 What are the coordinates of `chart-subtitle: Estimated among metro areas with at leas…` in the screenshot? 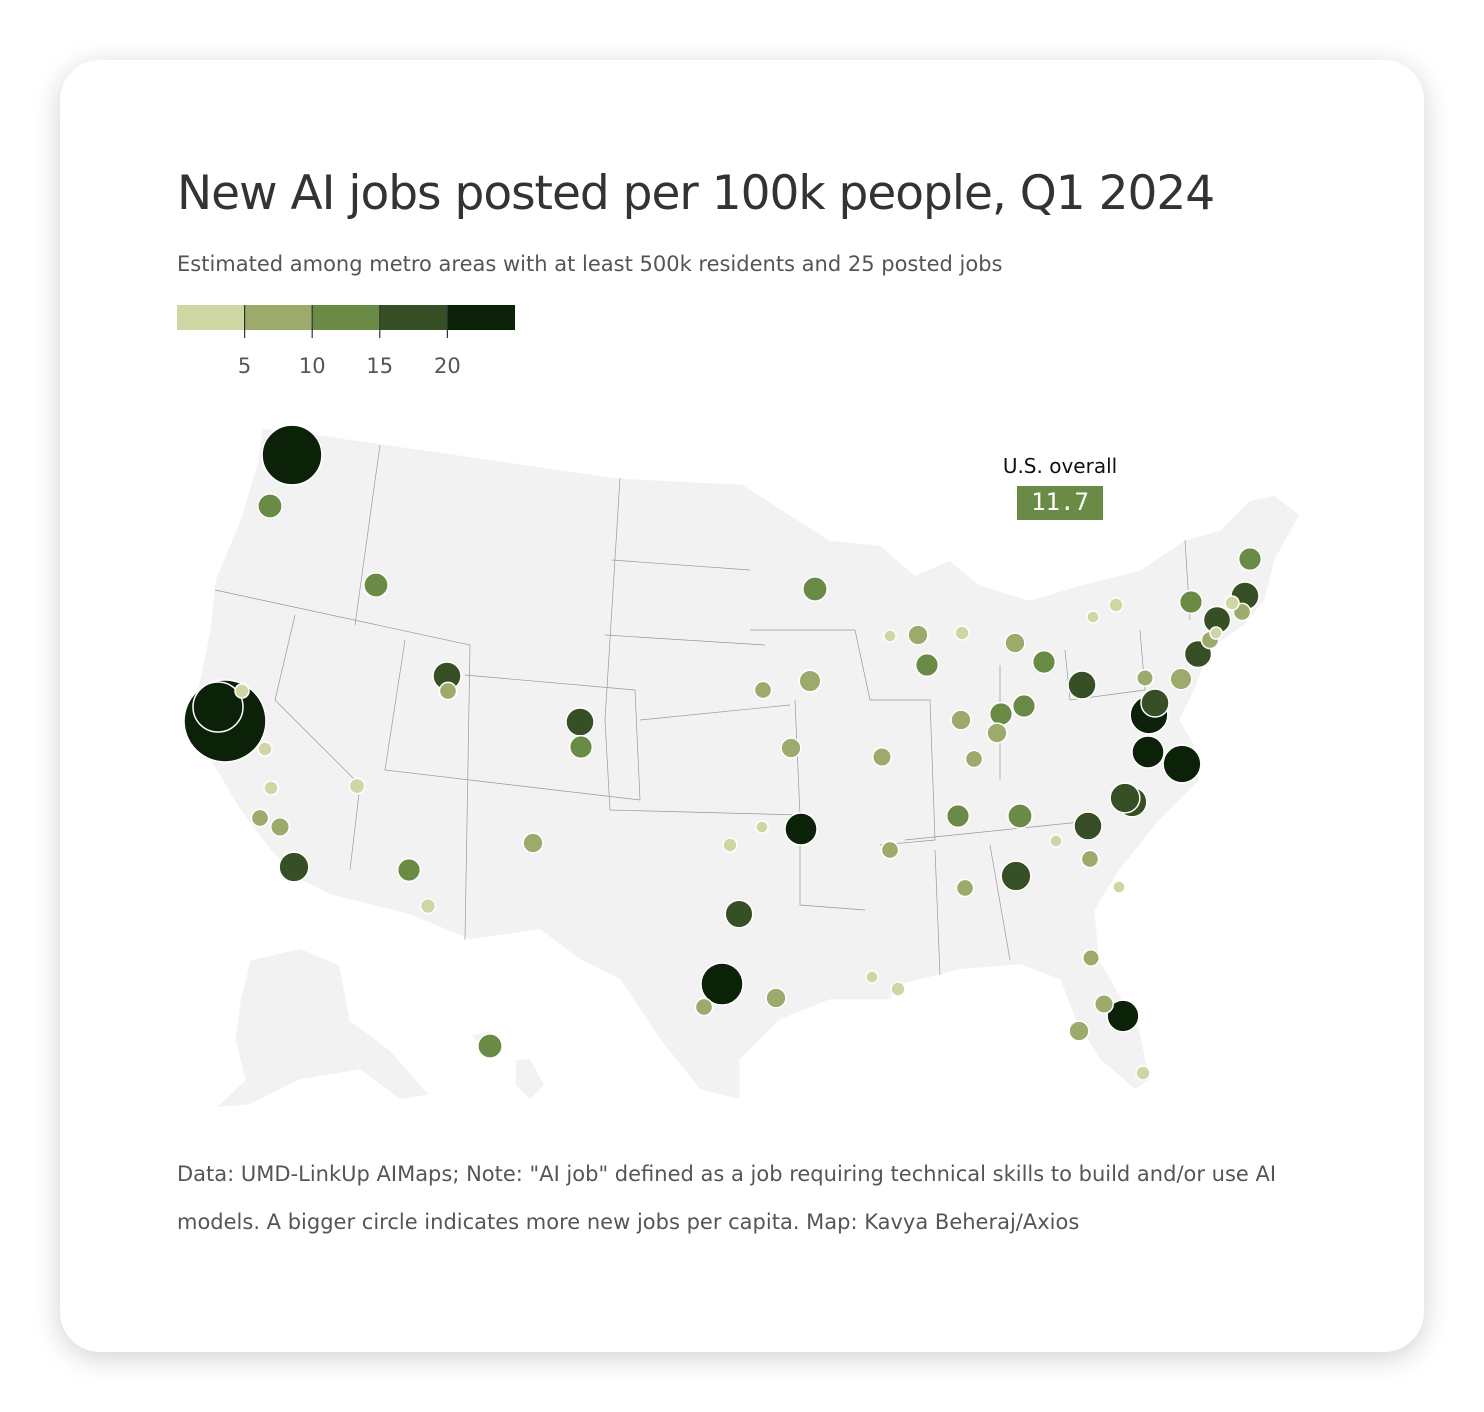 It's located at (590, 264).